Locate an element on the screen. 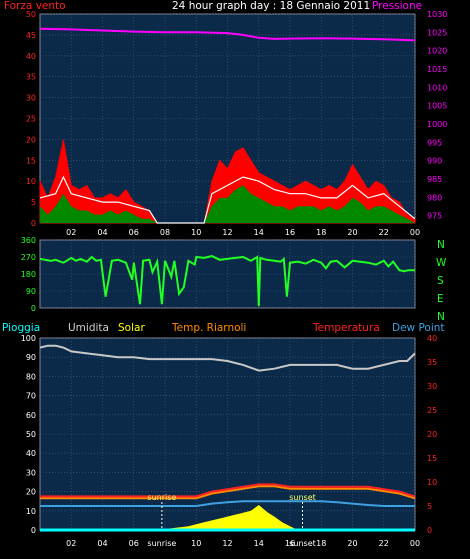  legend-temperatura: Temperatura is located at coordinates (346, 328).